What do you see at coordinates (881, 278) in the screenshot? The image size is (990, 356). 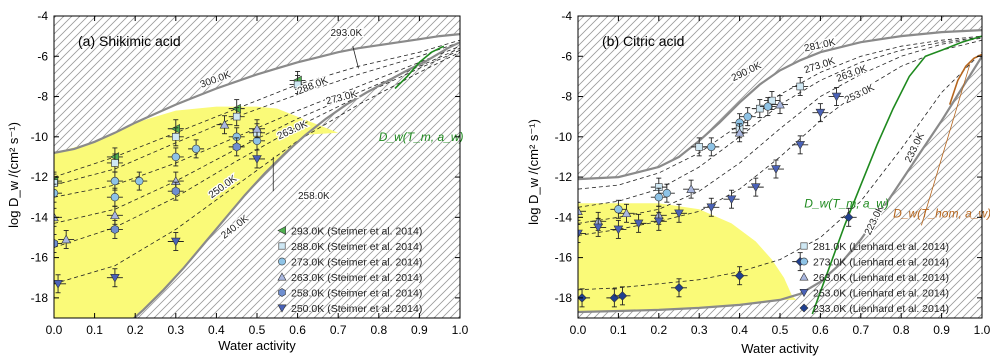 I see `legend-entry: 263.0K (Lienhard et al. 2014)` at bounding box center [881, 278].